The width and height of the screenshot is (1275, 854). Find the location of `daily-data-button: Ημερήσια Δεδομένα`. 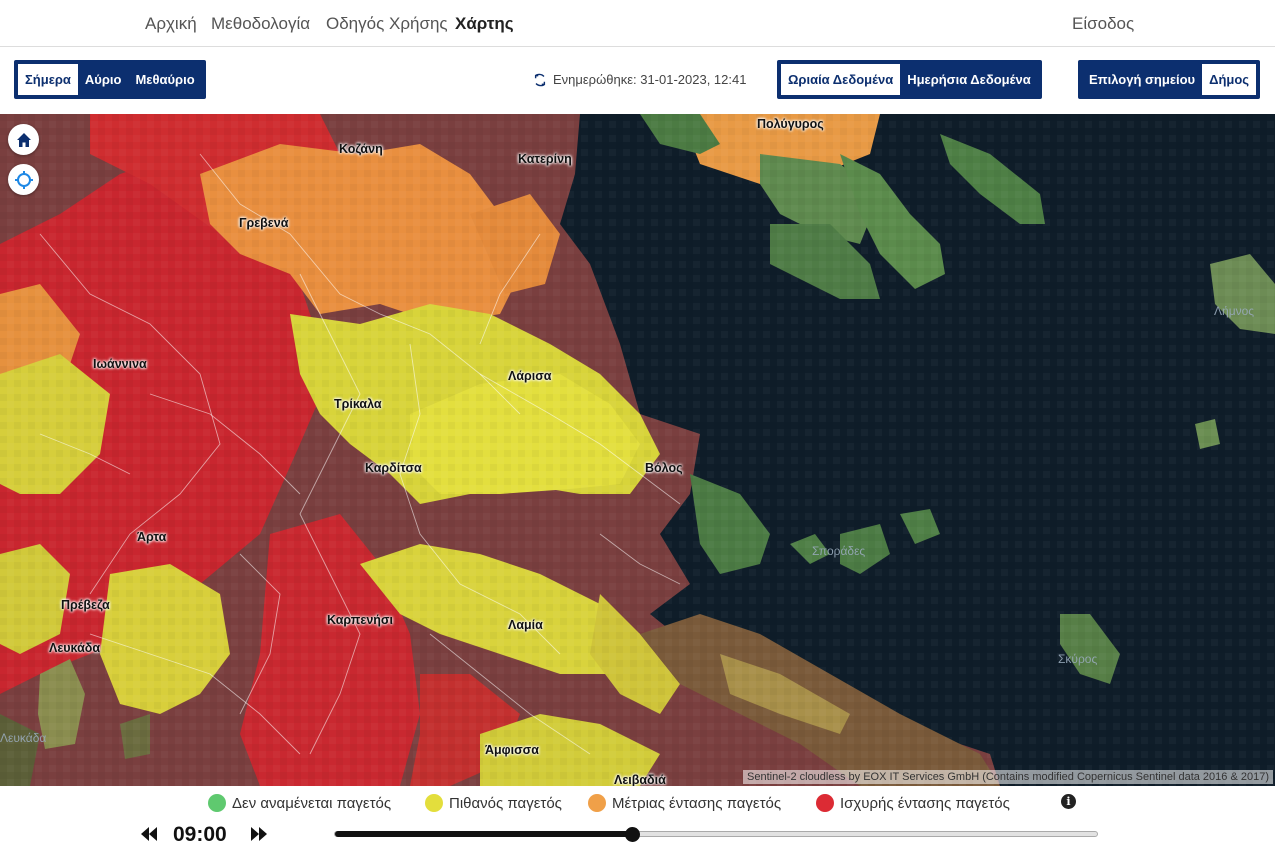

daily-data-button: Ημερήσια Δεδομένα is located at coordinates (969, 79).